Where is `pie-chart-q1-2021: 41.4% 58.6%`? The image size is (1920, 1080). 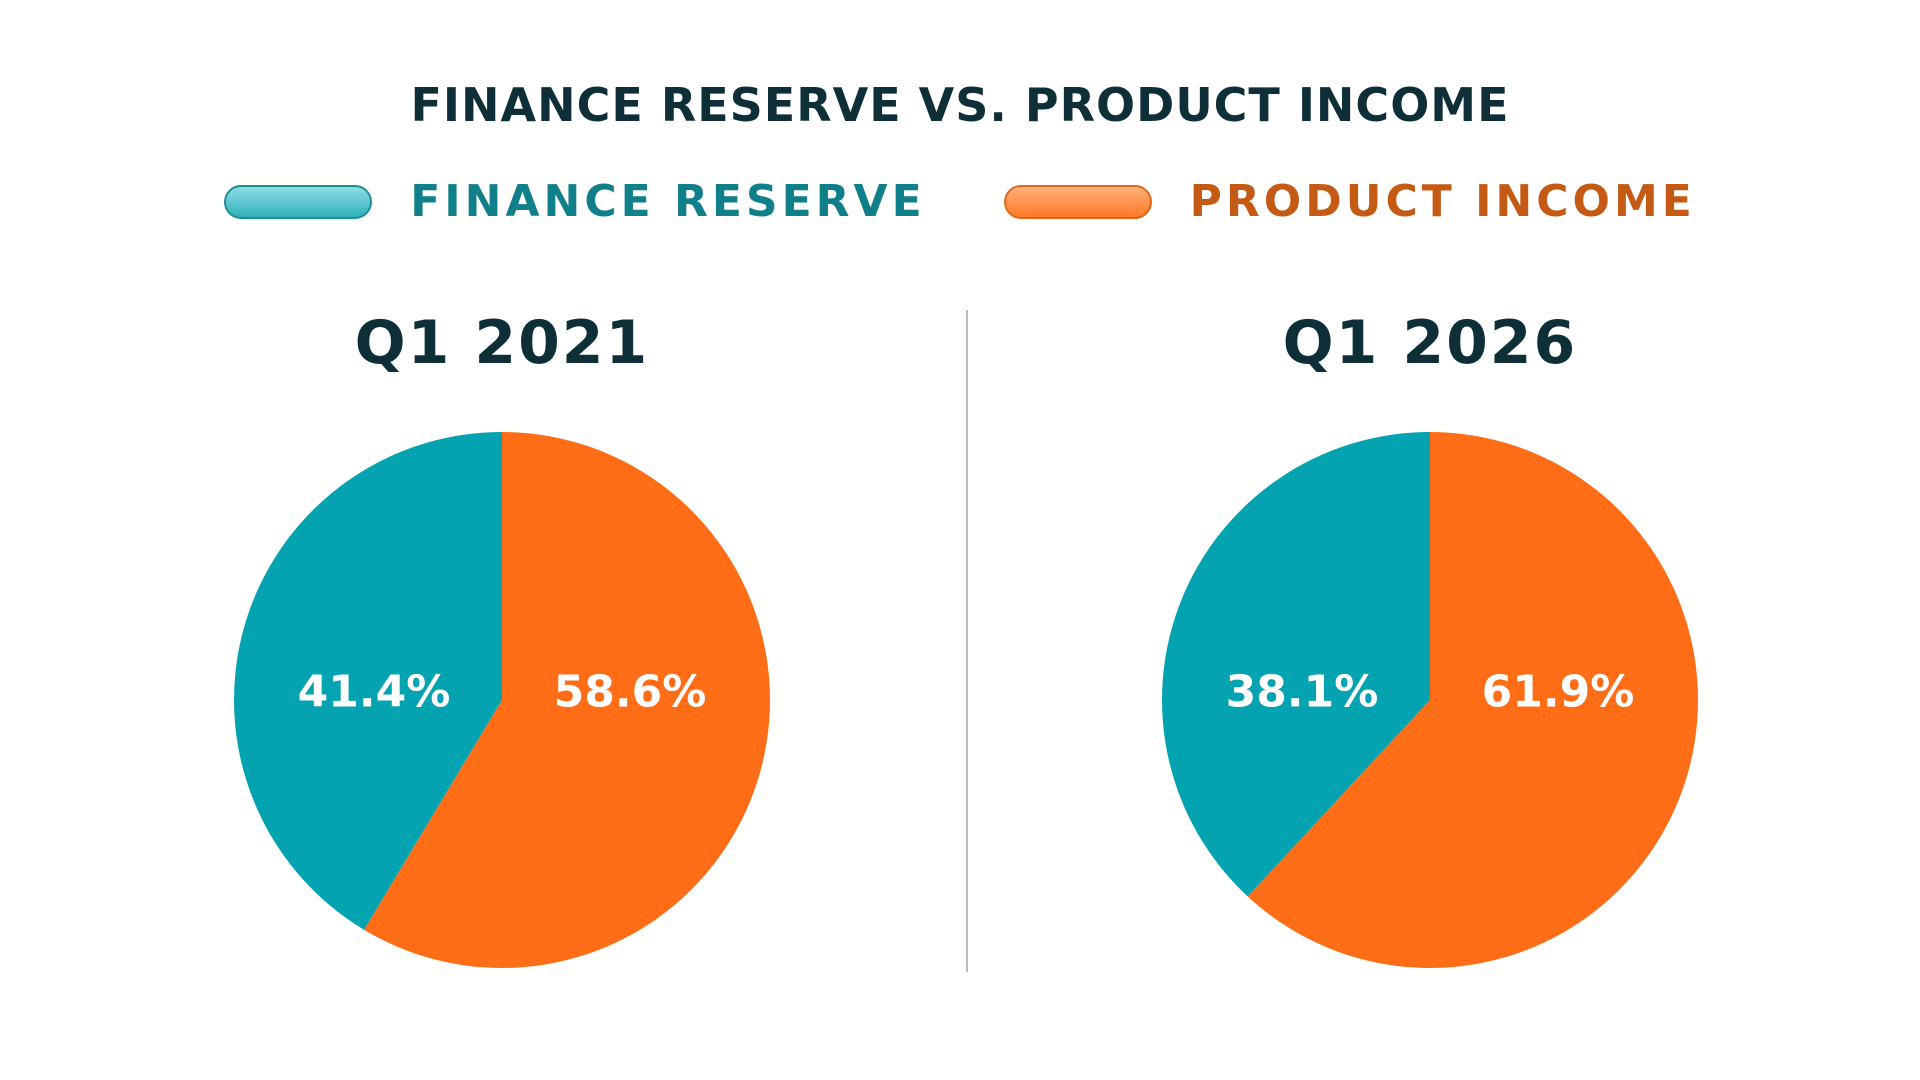
pie-chart-q1-2021: 41.4% 58.6% is located at coordinates (502, 700).